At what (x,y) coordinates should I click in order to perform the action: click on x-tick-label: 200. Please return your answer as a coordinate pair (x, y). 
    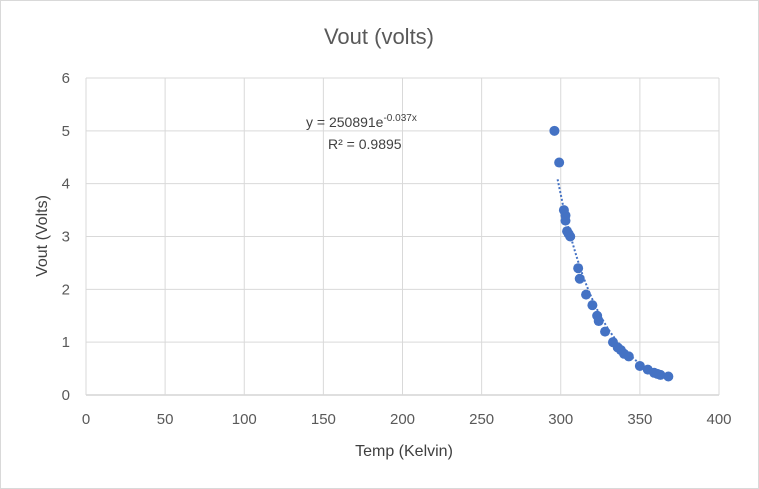
    Looking at the image, I should click on (402, 419).